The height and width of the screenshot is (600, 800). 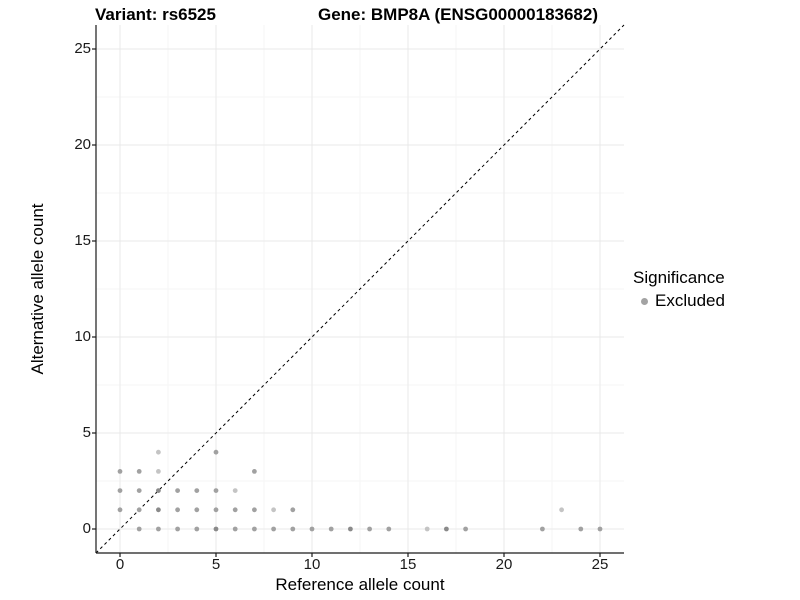 What do you see at coordinates (312, 564) in the screenshot?
I see `x-tick-label: 10` at bounding box center [312, 564].